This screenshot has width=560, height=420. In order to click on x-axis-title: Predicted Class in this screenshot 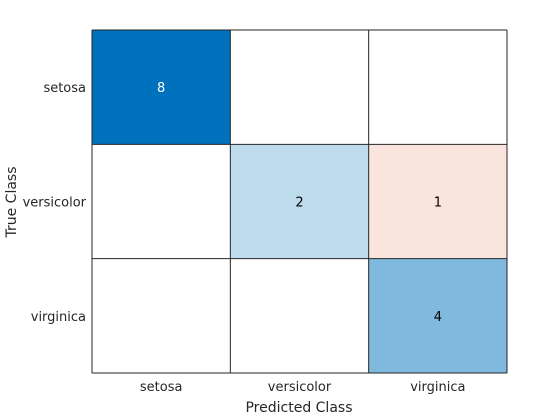, I will do `click(298, 408)`.